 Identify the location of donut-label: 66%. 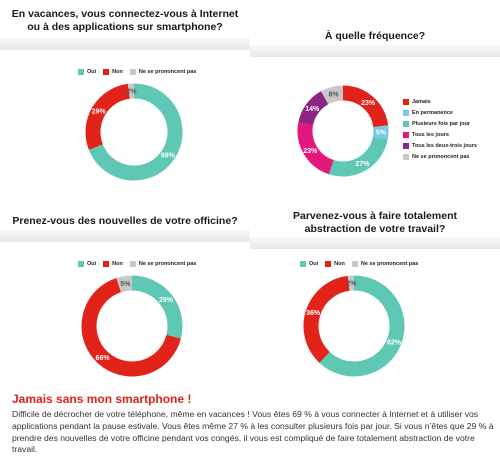
(103, 358).